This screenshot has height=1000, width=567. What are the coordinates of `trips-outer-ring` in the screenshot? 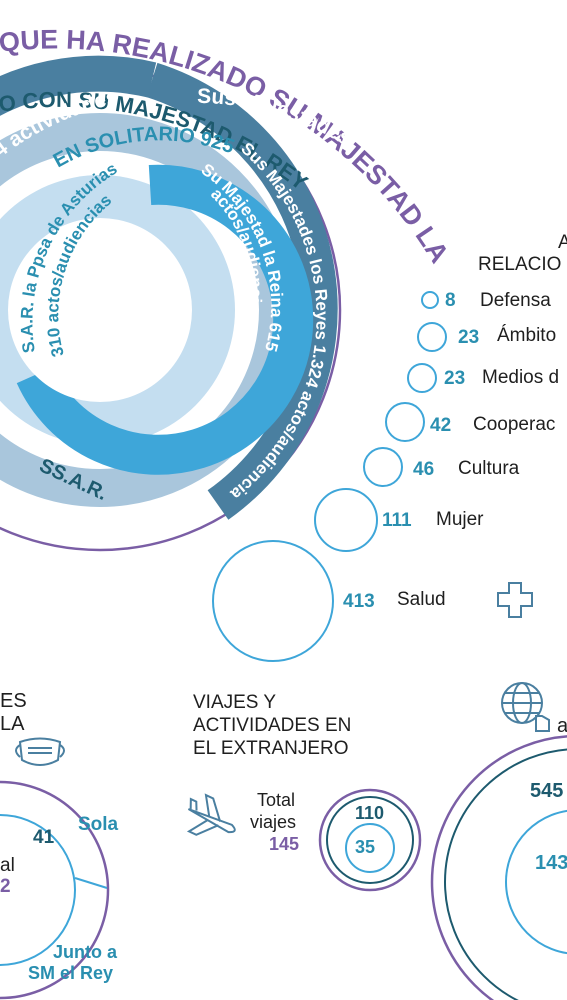 It's located at (370, 840).